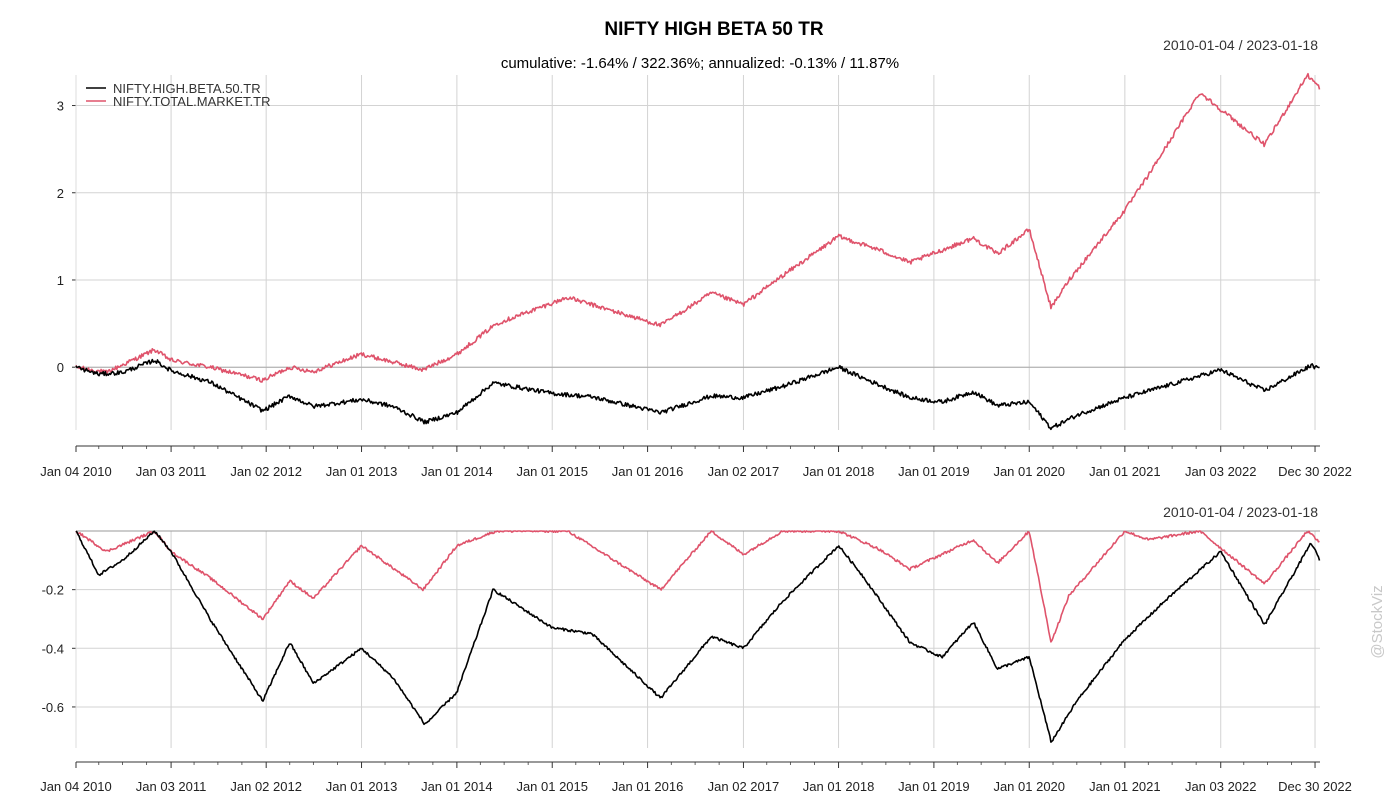 Image resolution: width=1400 pixels, height=800 pixels. Describe the element at coordinates (60, 193) in the screenshot. I see `y-tick-label: 2` at that location.